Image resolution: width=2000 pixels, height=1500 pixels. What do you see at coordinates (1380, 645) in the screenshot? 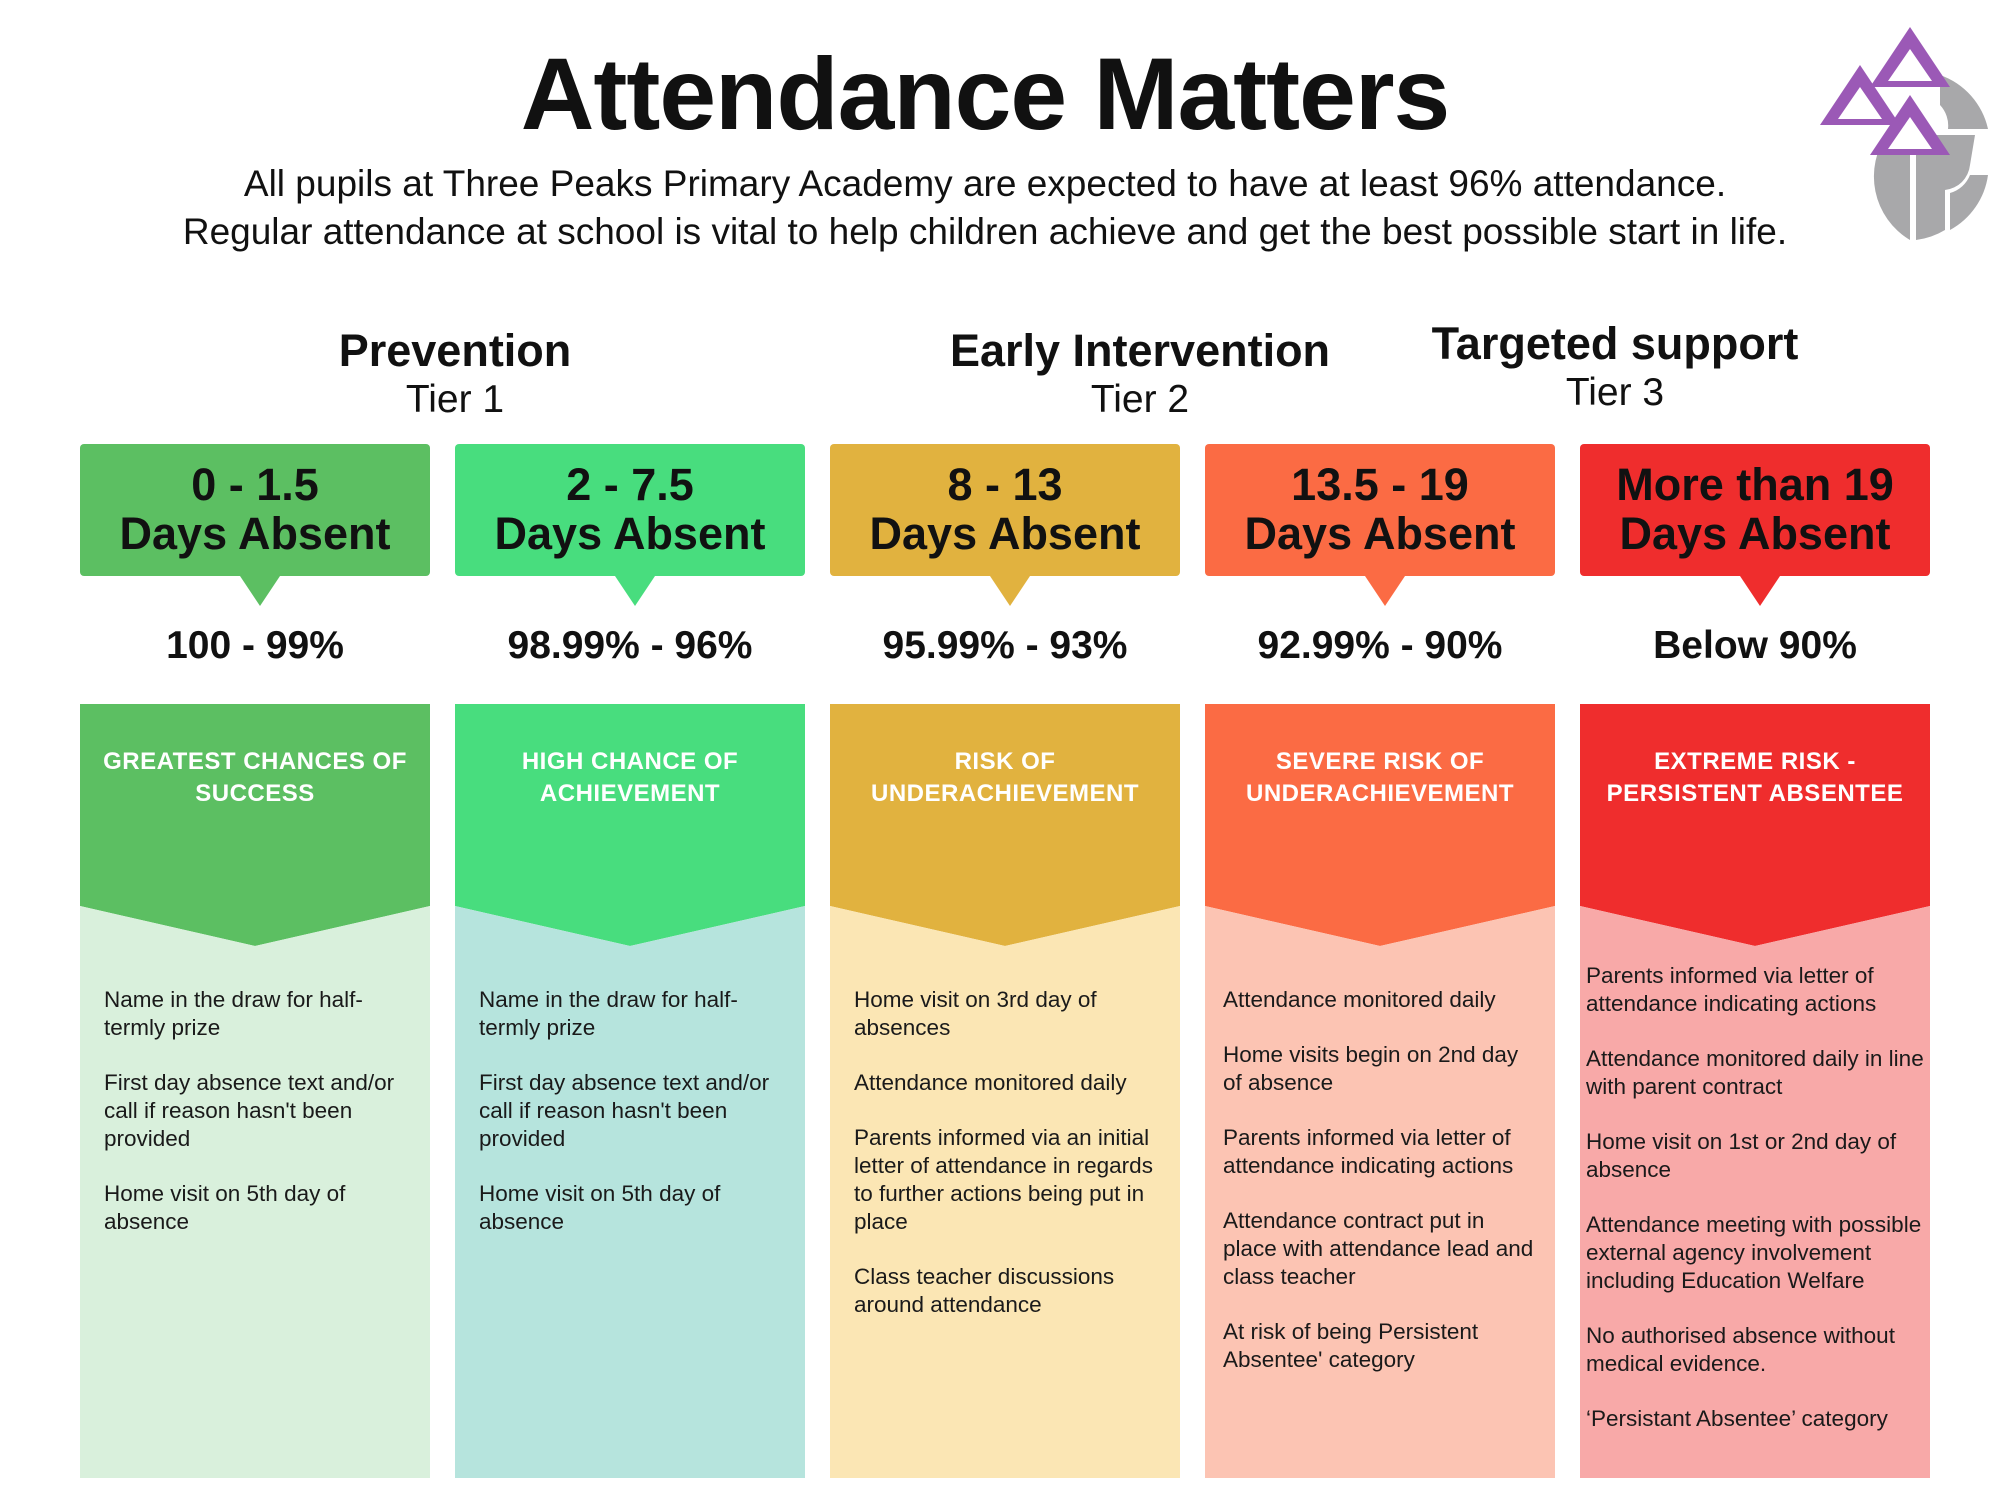
I see `attendance-percent: 92.99% - 90%` at bounding box center [1380, 645].